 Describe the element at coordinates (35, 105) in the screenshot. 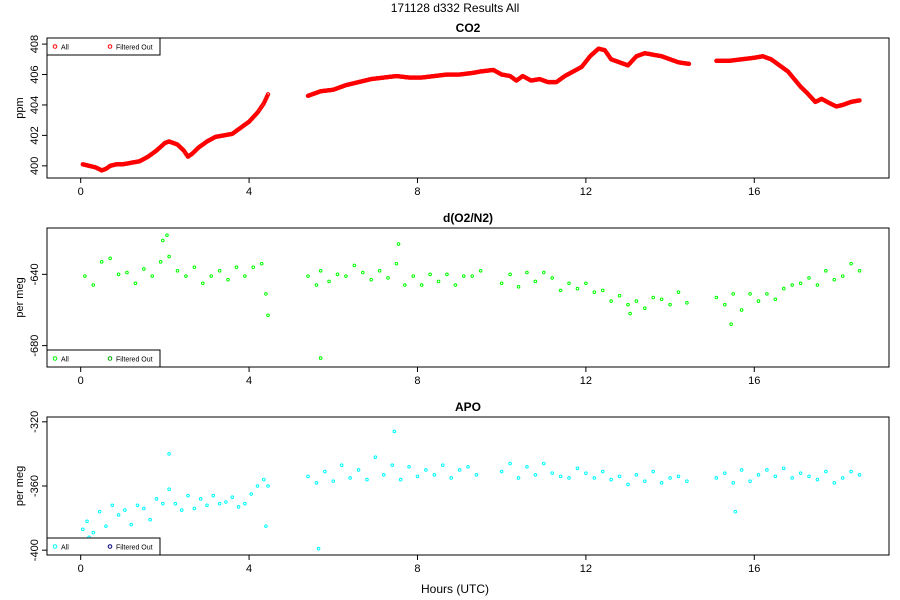

I see `y-tick-label: 404` at that location.